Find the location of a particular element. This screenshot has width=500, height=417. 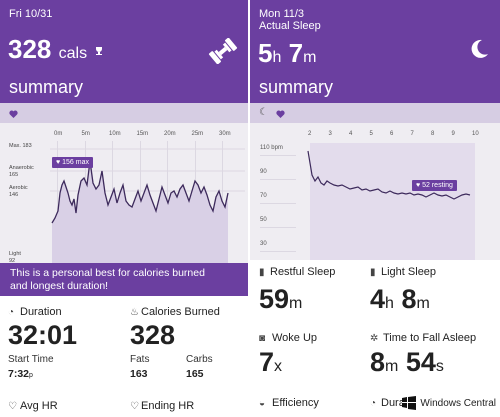

heart-icon is located at coordinates (13, 114).